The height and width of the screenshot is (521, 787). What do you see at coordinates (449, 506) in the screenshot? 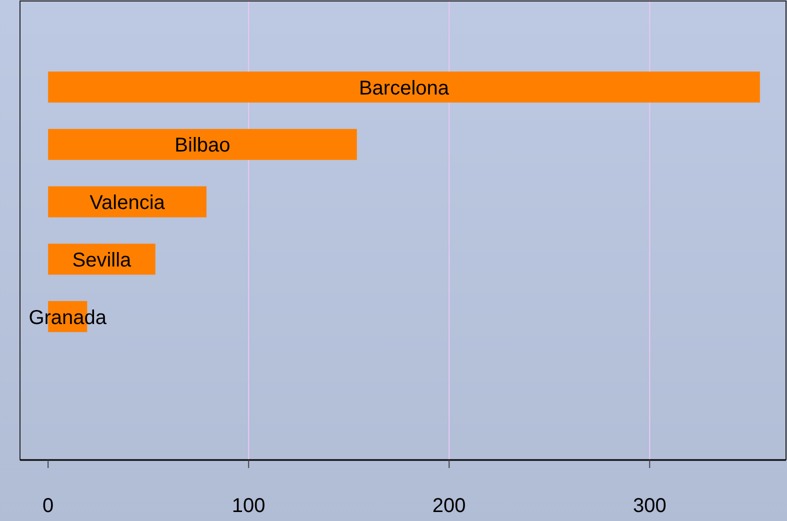
I see `x-tick-label: 200` at bounding box center [449, 506].